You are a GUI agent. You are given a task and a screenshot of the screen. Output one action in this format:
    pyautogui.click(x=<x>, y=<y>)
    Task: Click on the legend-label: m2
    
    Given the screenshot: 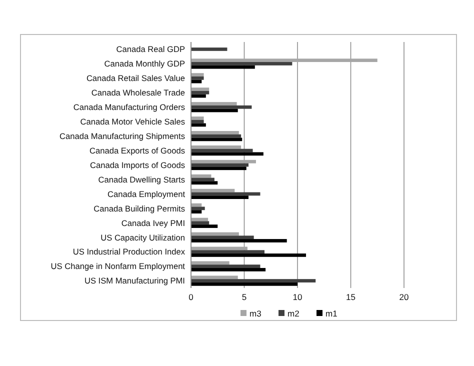 What is the action you would take?
    pyautogui.click(x=294, y=313)
    